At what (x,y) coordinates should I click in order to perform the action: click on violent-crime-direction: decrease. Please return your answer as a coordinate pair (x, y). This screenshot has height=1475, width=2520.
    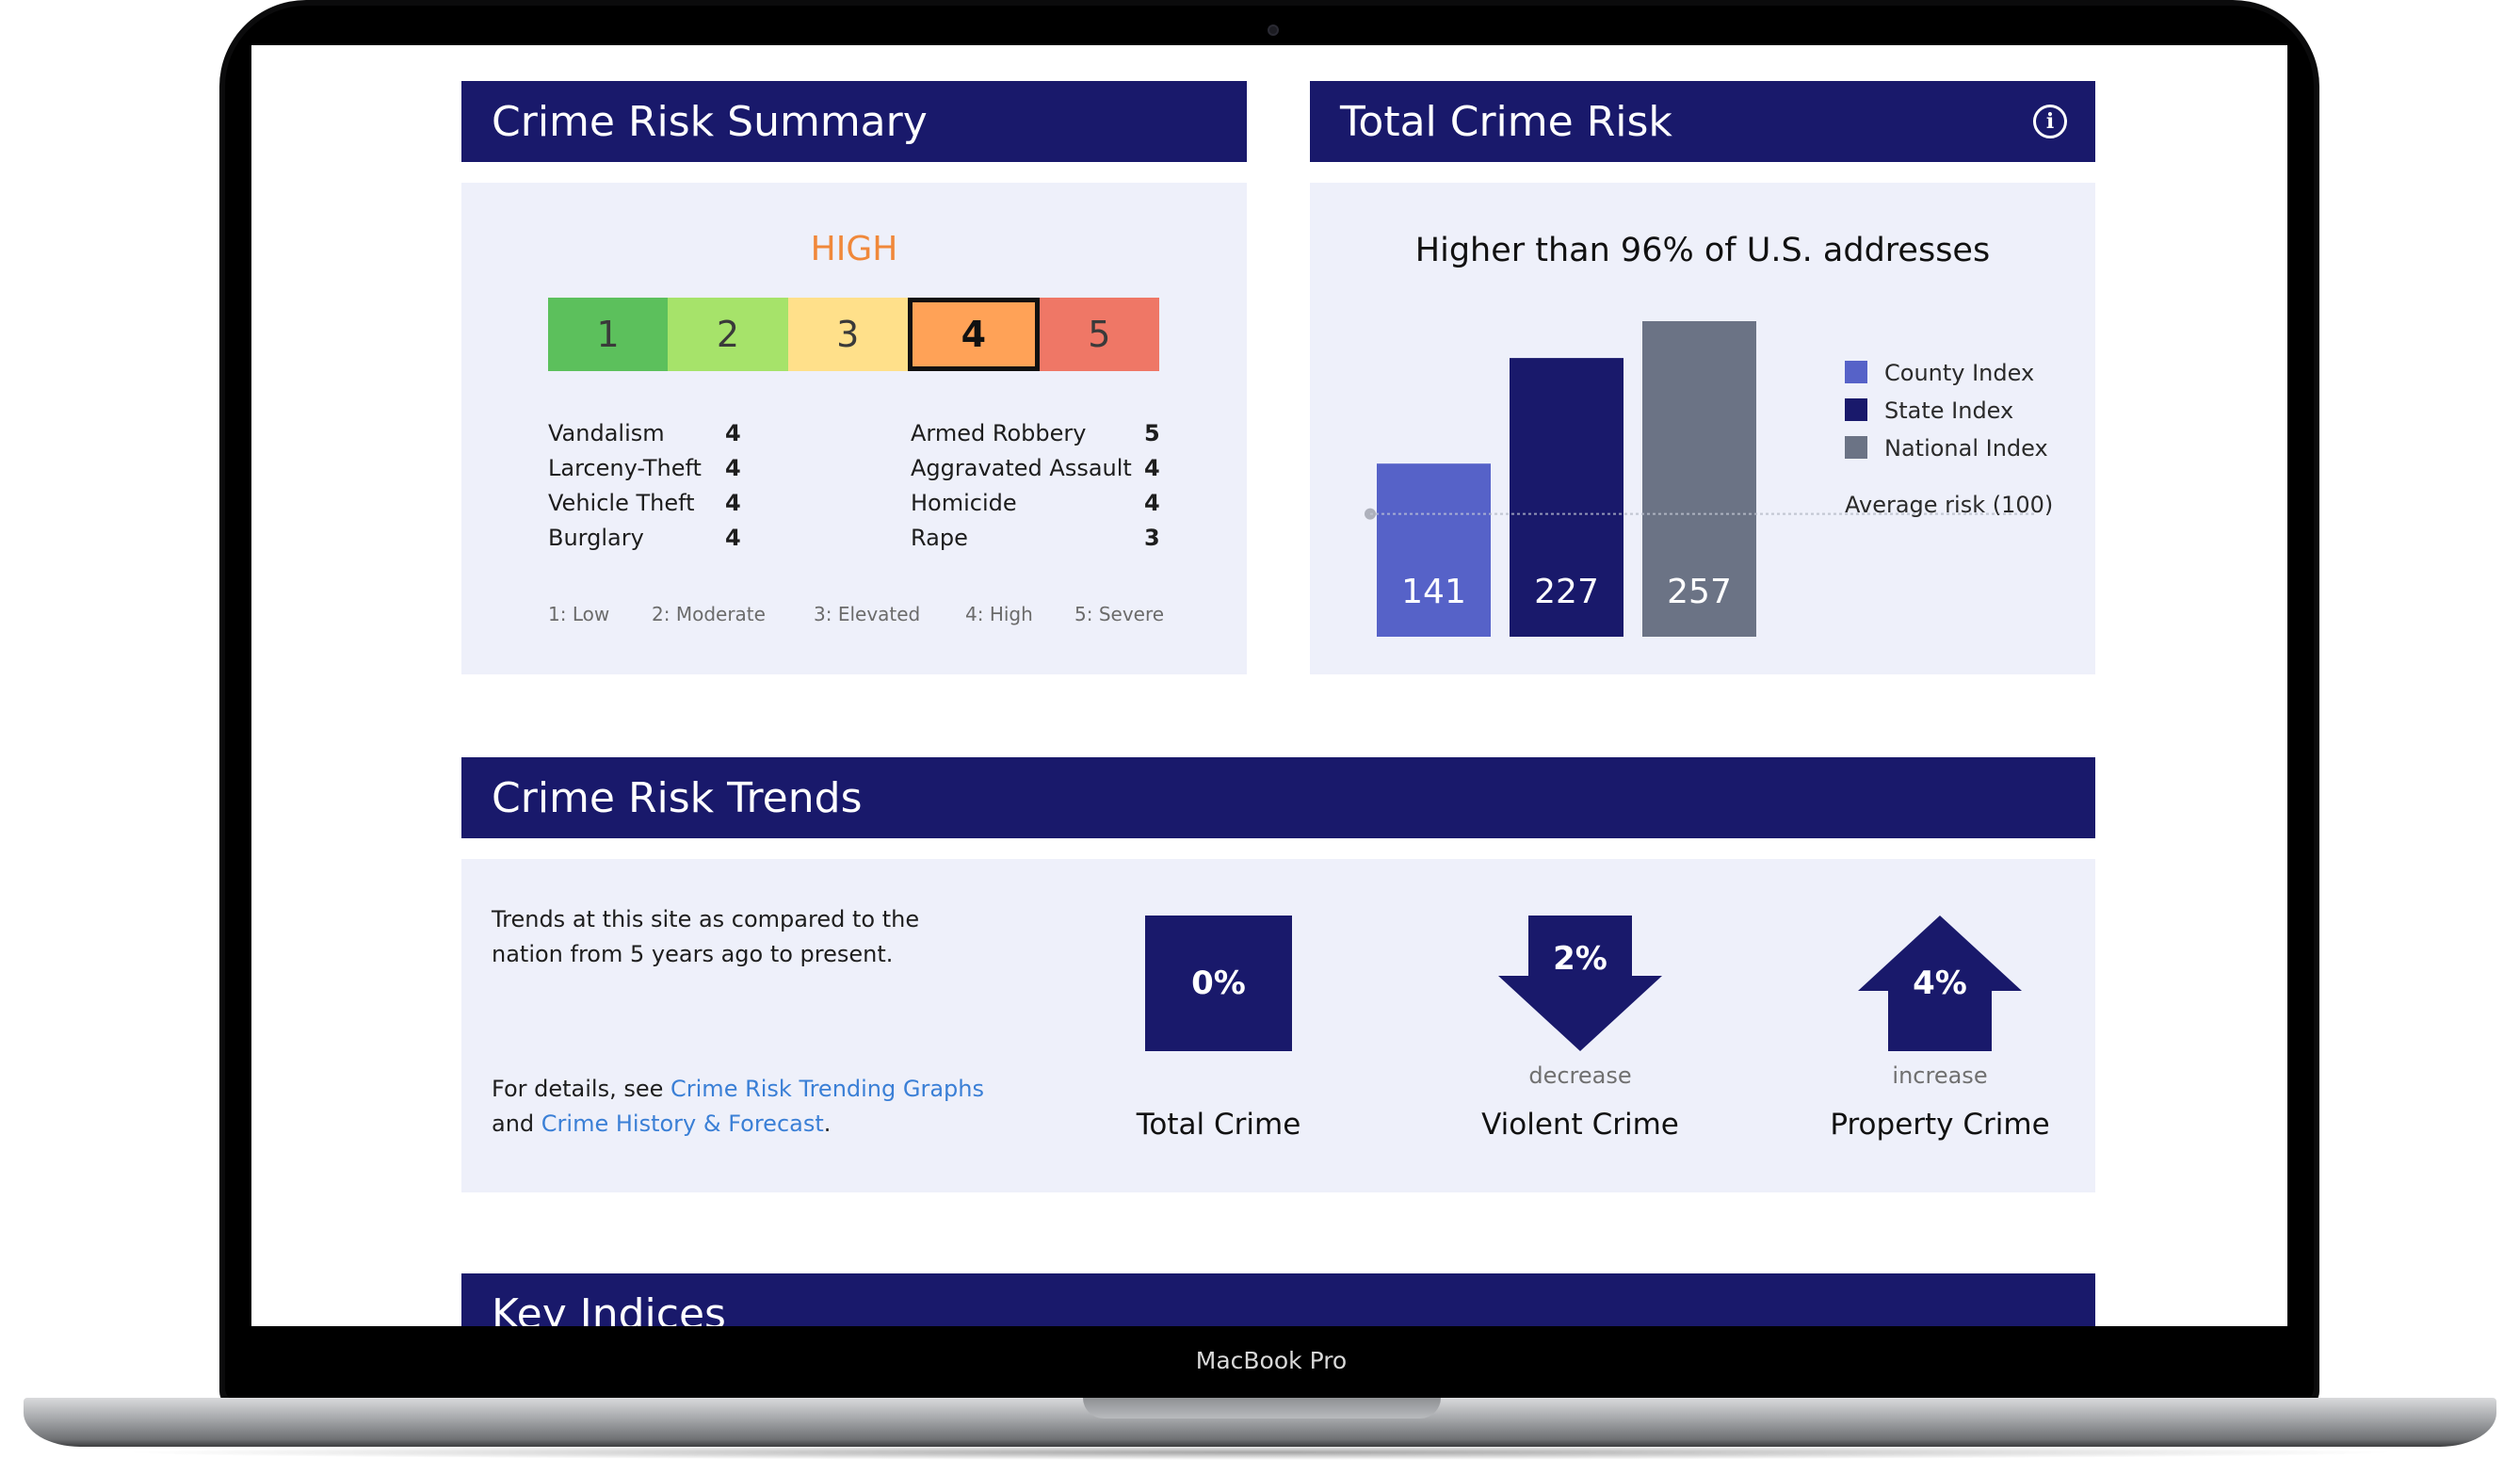
    Looking at the image, I should click on (1580, 1075).